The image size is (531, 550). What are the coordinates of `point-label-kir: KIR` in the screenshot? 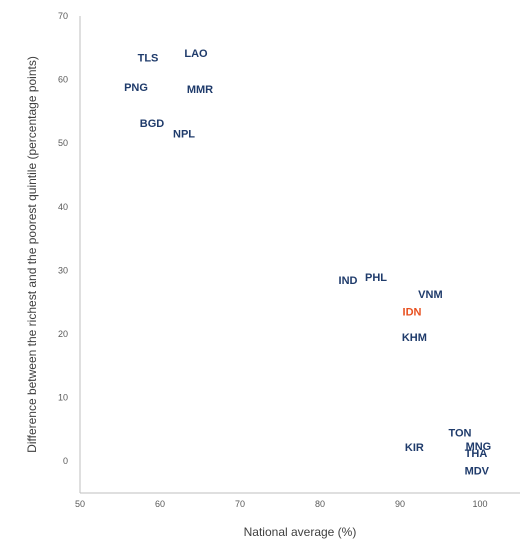 It's located at (414, 448).